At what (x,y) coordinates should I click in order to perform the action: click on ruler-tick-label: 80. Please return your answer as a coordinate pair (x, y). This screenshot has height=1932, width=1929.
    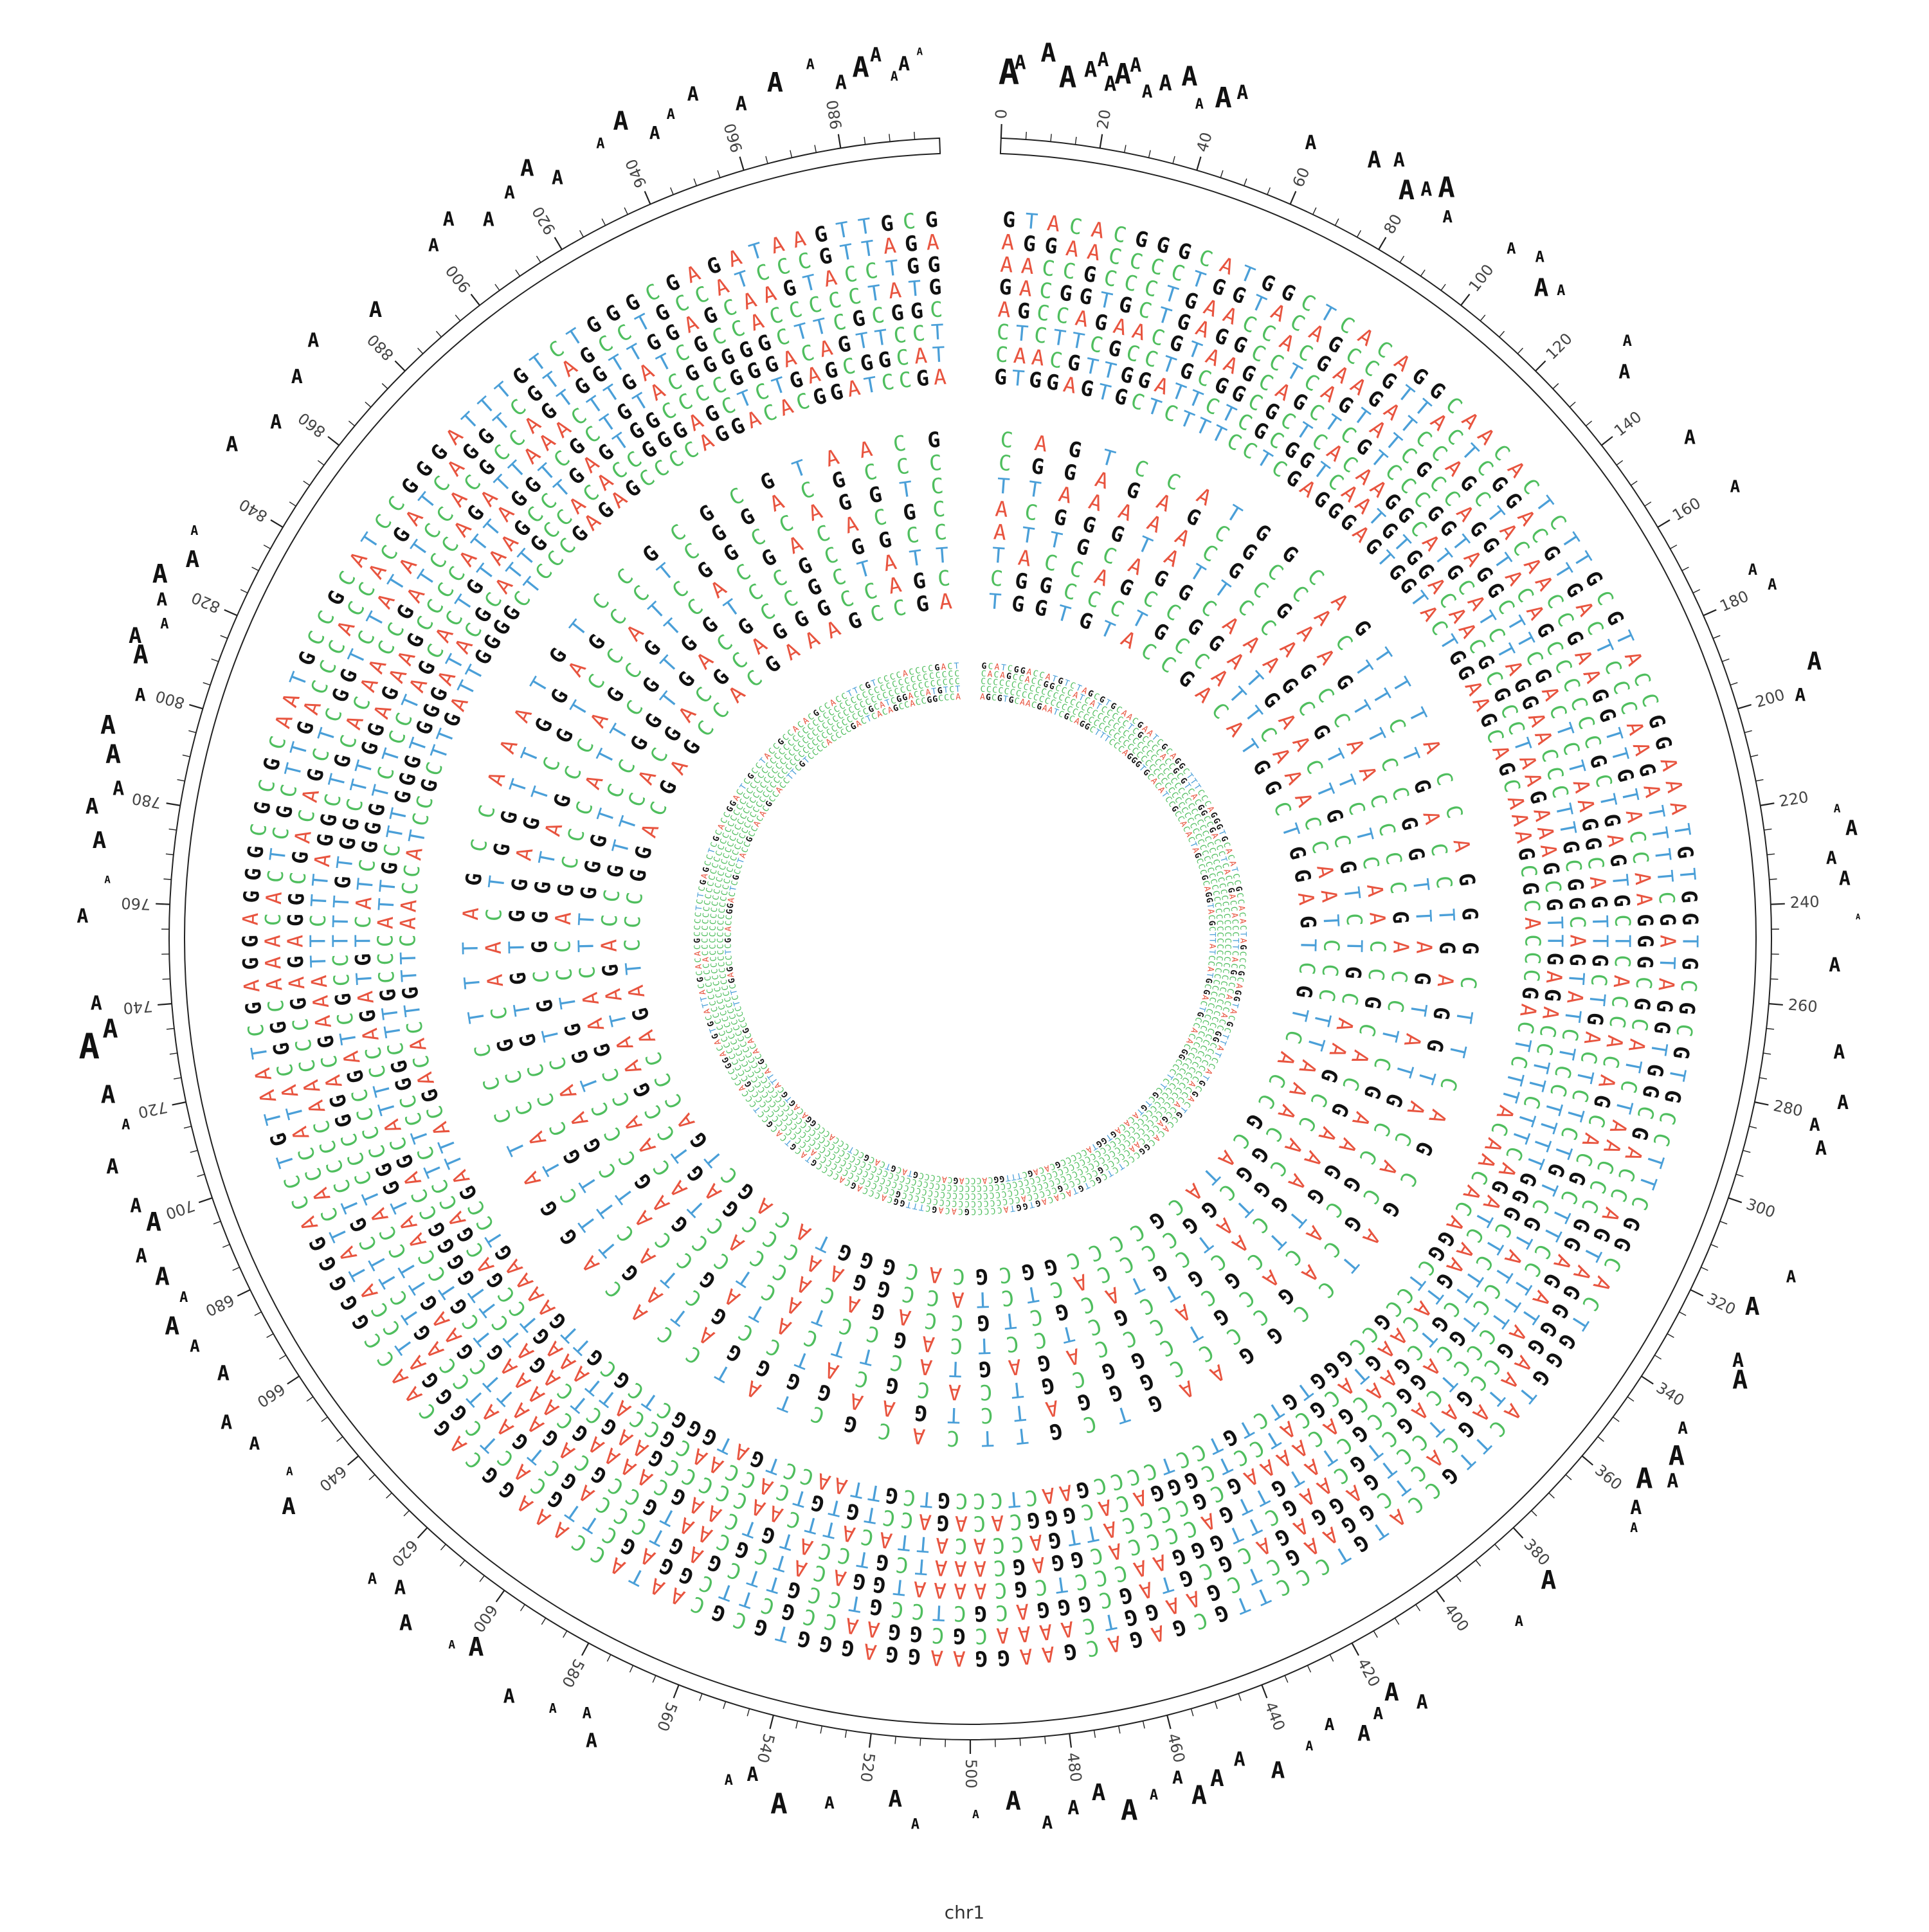
    Looking at the image, I should click on (1394, 224).